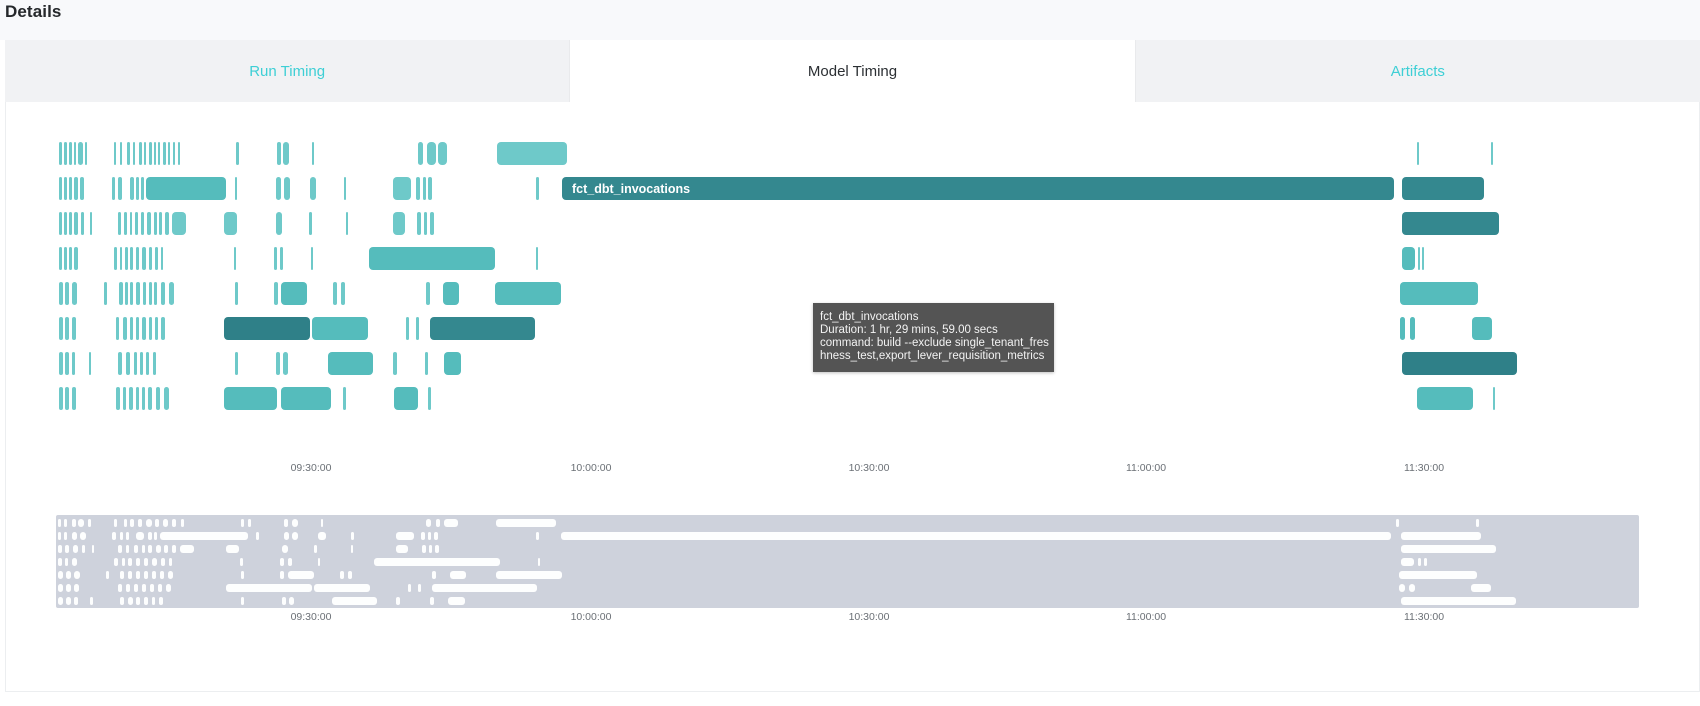 The width and height of the screenshot is (1700, 706). What do you see at coordinates (978, 188) in the screenshot?
I see `gantt-bar-highlighted: fct_dbt_invocations` at bounding box center [978, 188].